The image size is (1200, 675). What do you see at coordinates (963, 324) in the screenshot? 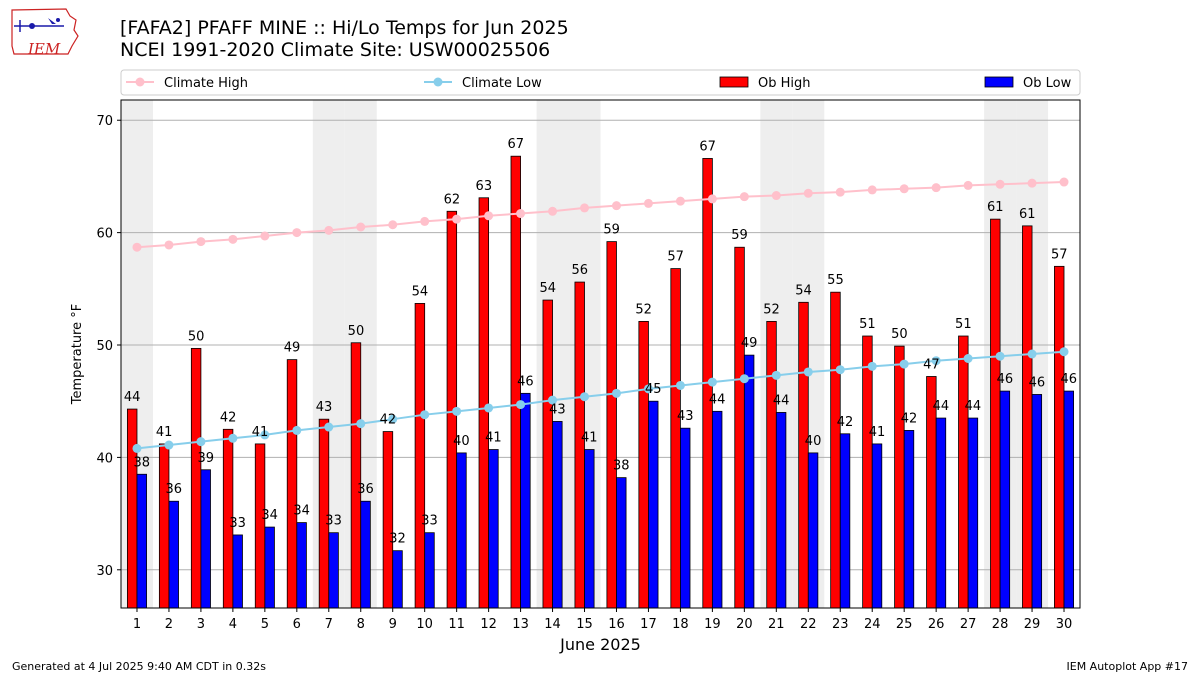
I see `ob-high-value-label: 51` at bounding box center [963, 324].